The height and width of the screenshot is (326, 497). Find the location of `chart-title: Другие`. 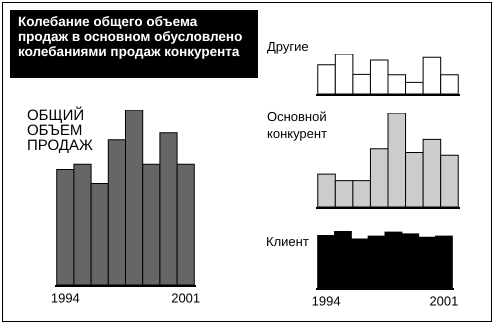

chart-title: Другие is located at coordinates (288, 46).